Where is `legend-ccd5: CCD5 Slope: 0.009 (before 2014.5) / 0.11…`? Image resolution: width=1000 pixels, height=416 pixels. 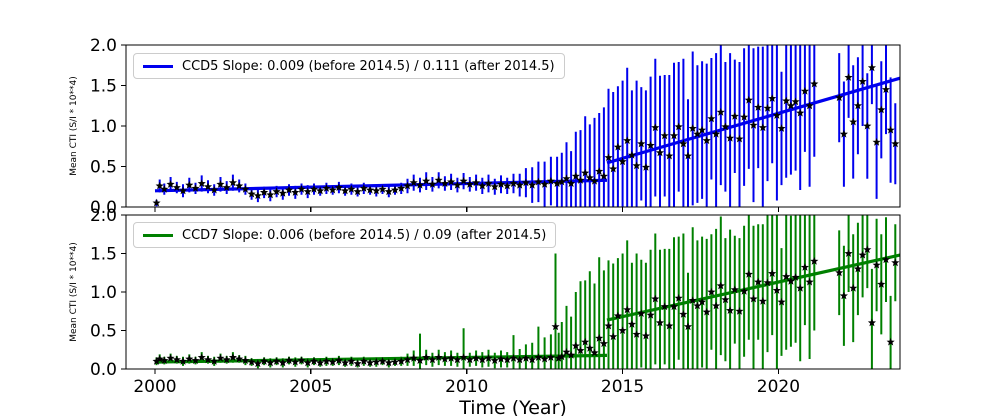 legend-ccd5: CCD5 Slope: 0.009 (before 2014.5) / 0.11… is located at coordinates (349, 66).